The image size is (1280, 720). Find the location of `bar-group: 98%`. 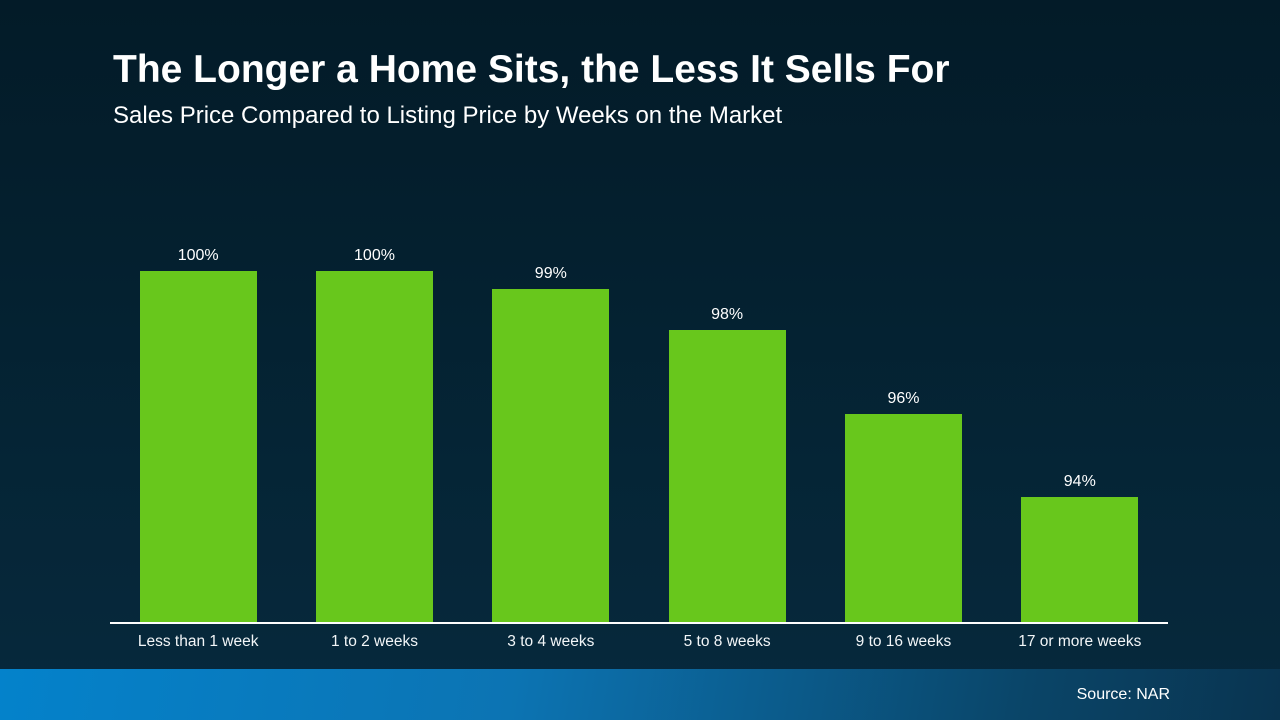

bar-group: 98% is located at coordinates (727, 434).